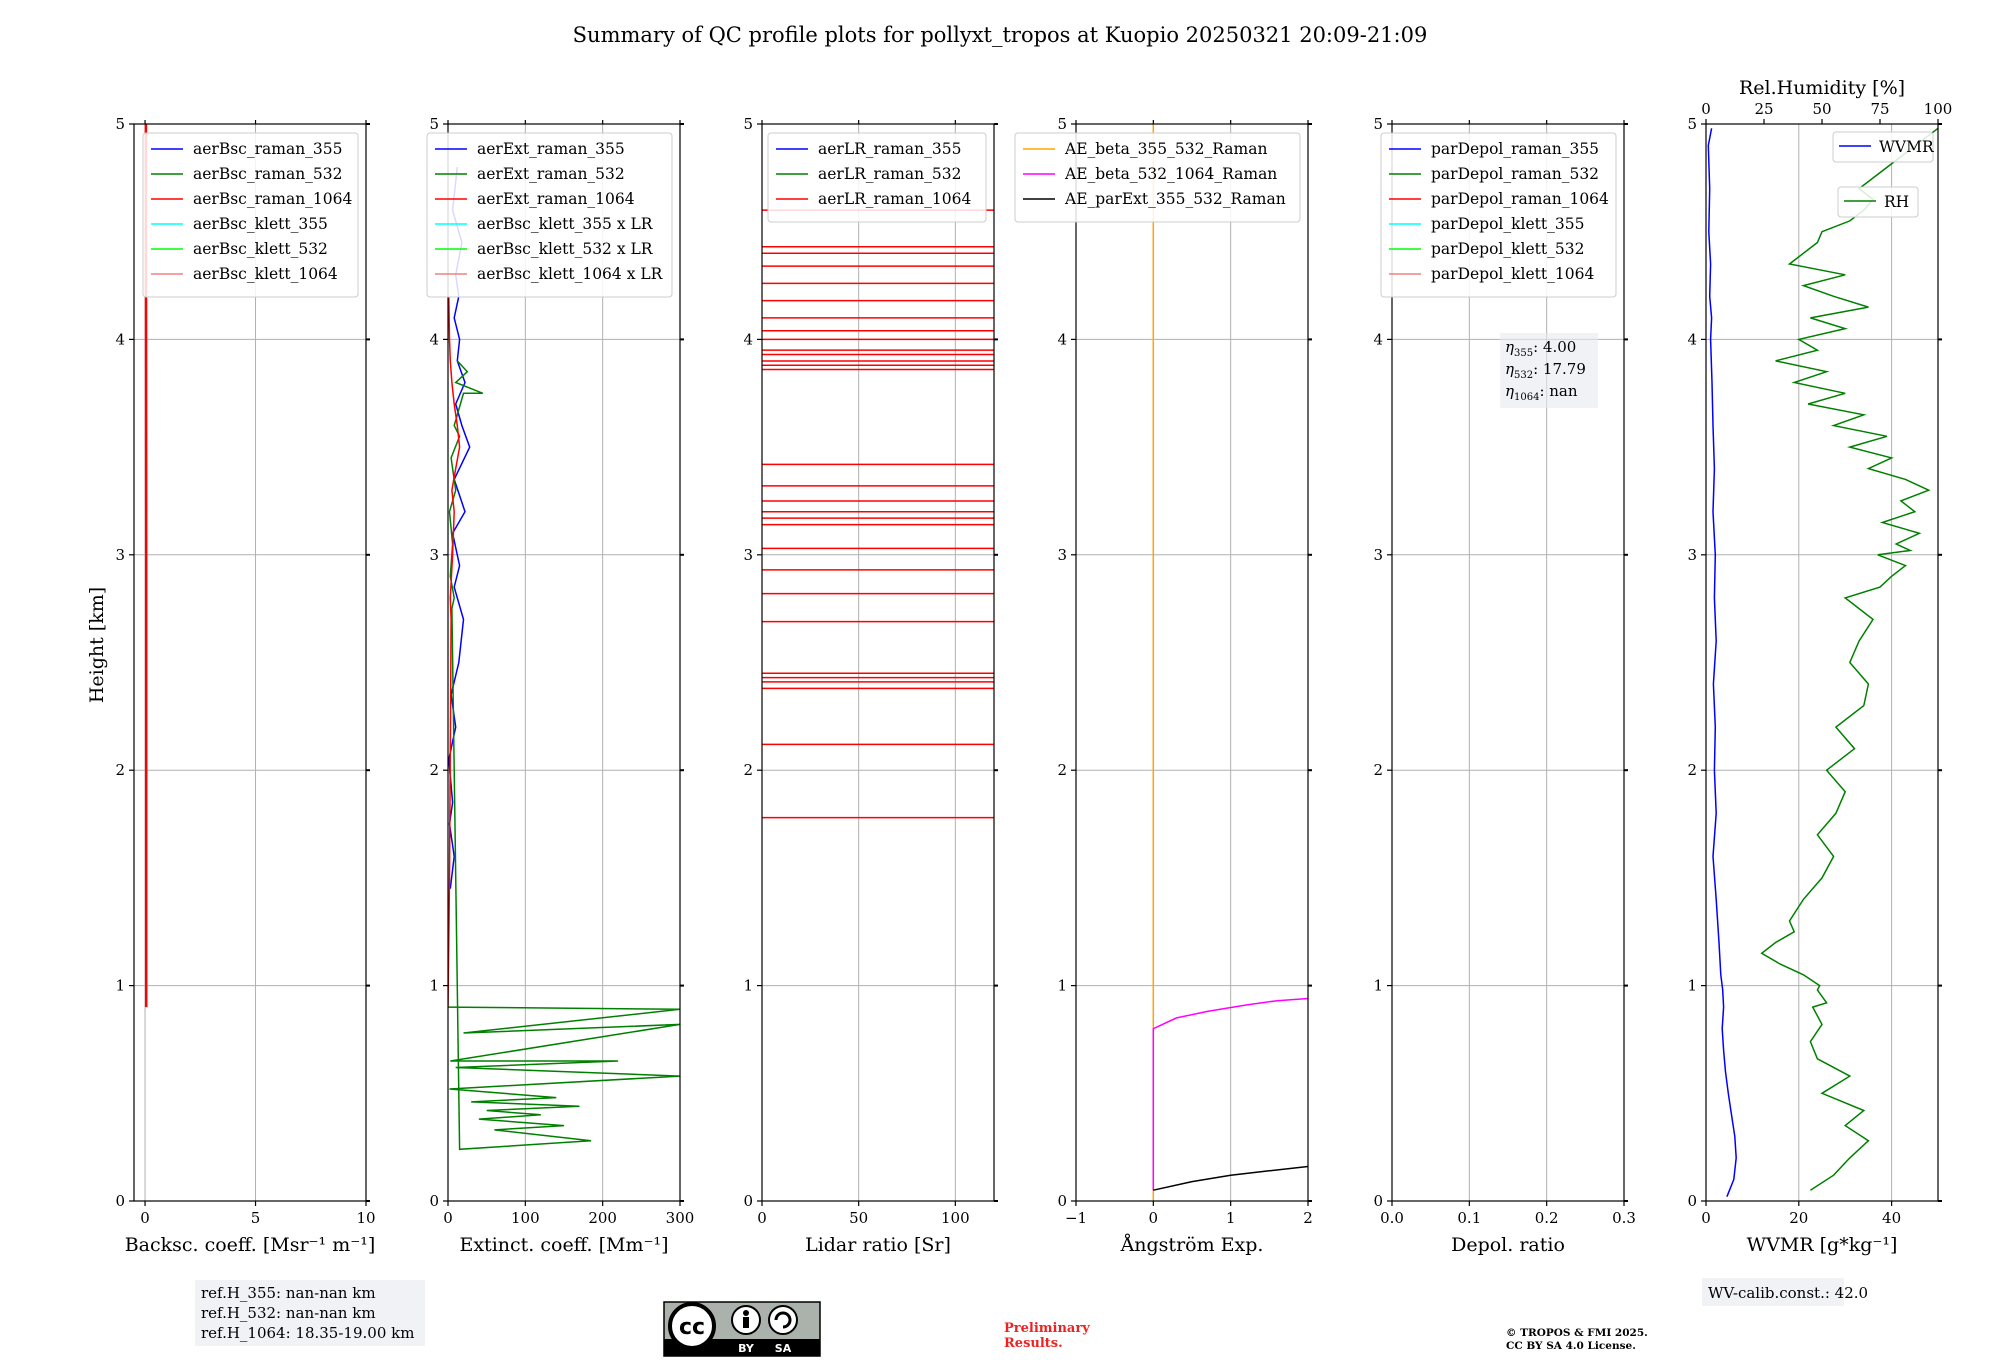 This screenshot has height=1360, width=2000. Describe the element at coordinates (1507, 224) in the screenshot. I see `legend-entry: parDepol_klett_355` at that location.